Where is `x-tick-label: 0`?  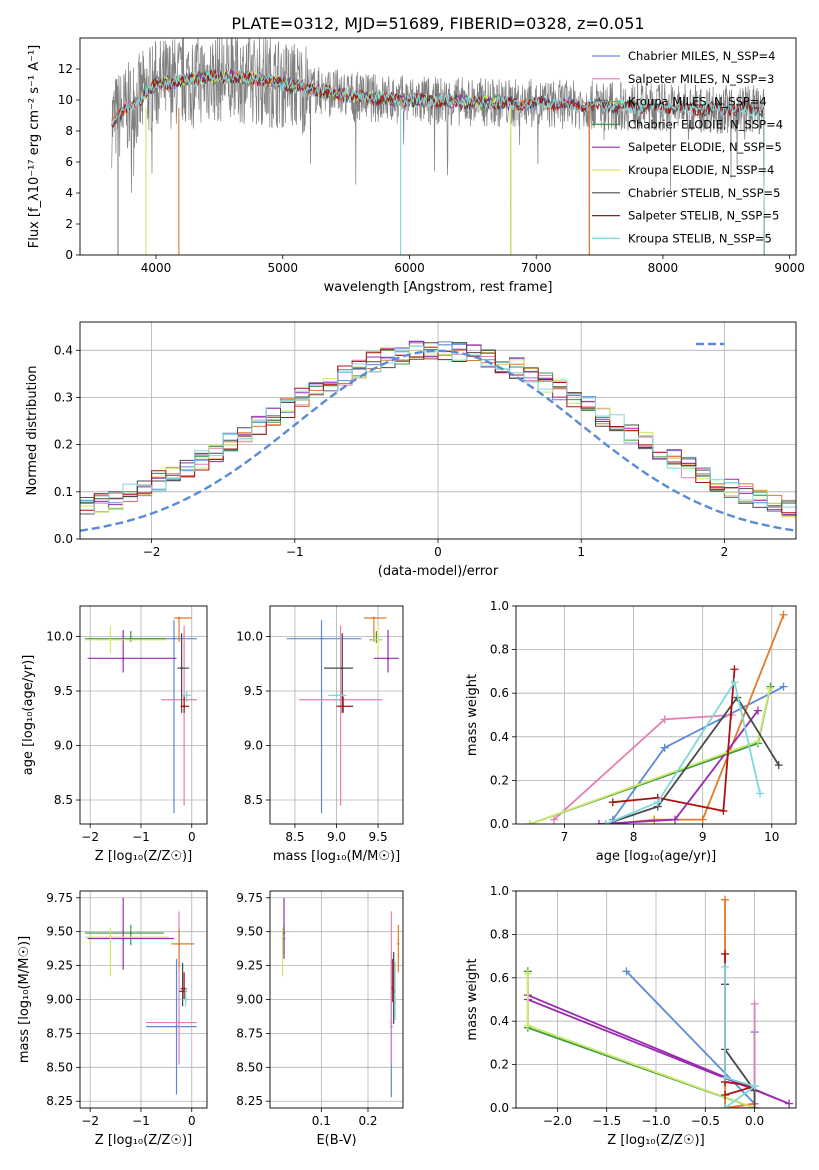
x-tick-label: 0 is located at coordinates (438, 552).